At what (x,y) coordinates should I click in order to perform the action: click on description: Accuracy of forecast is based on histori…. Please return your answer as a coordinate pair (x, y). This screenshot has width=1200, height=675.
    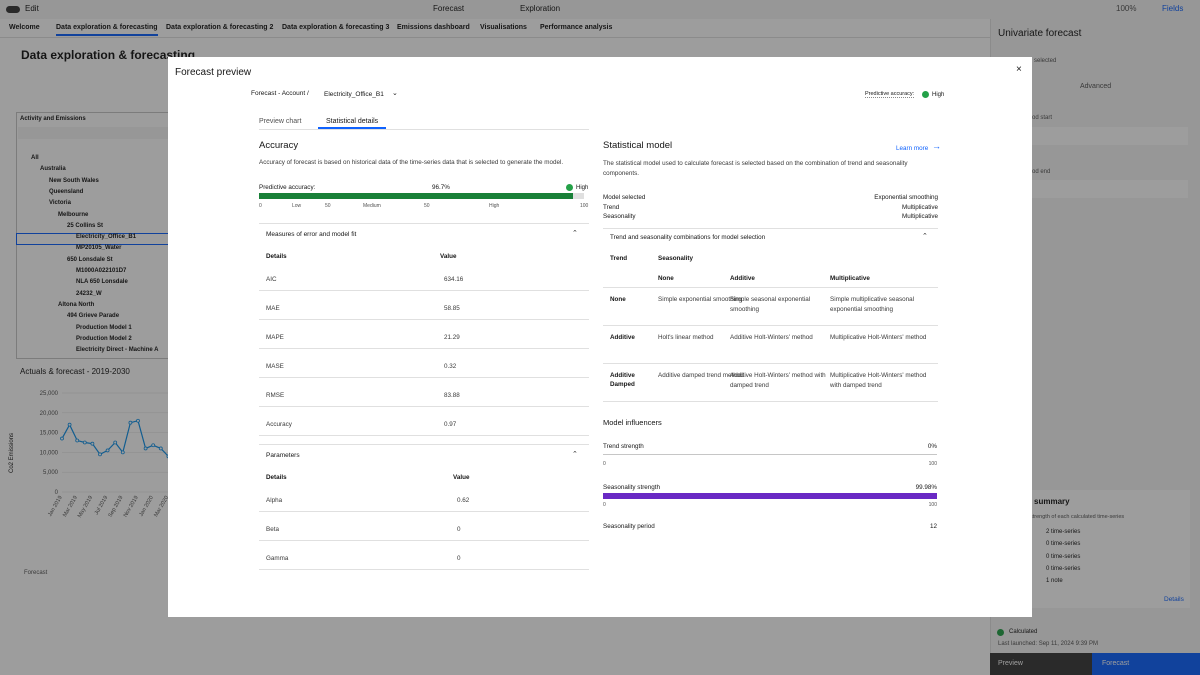
    Looking at the image, I should click on (411, 162).